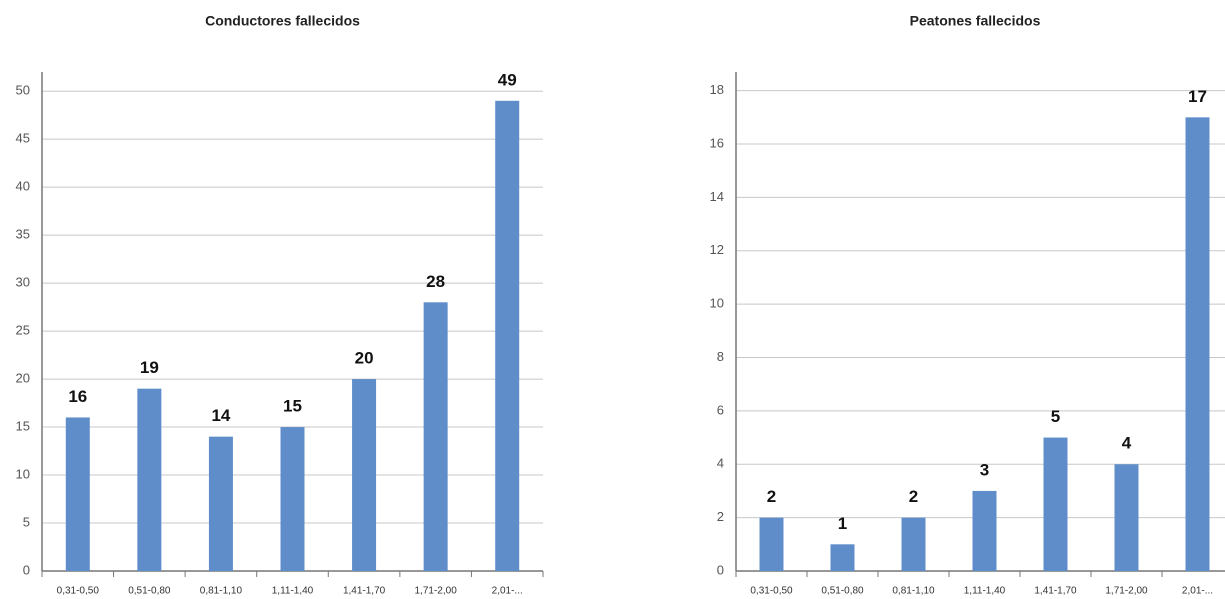 The width and height of the screenshot is (1225, 599). I want to click on y-tick-label: 20, so click(23, 378).